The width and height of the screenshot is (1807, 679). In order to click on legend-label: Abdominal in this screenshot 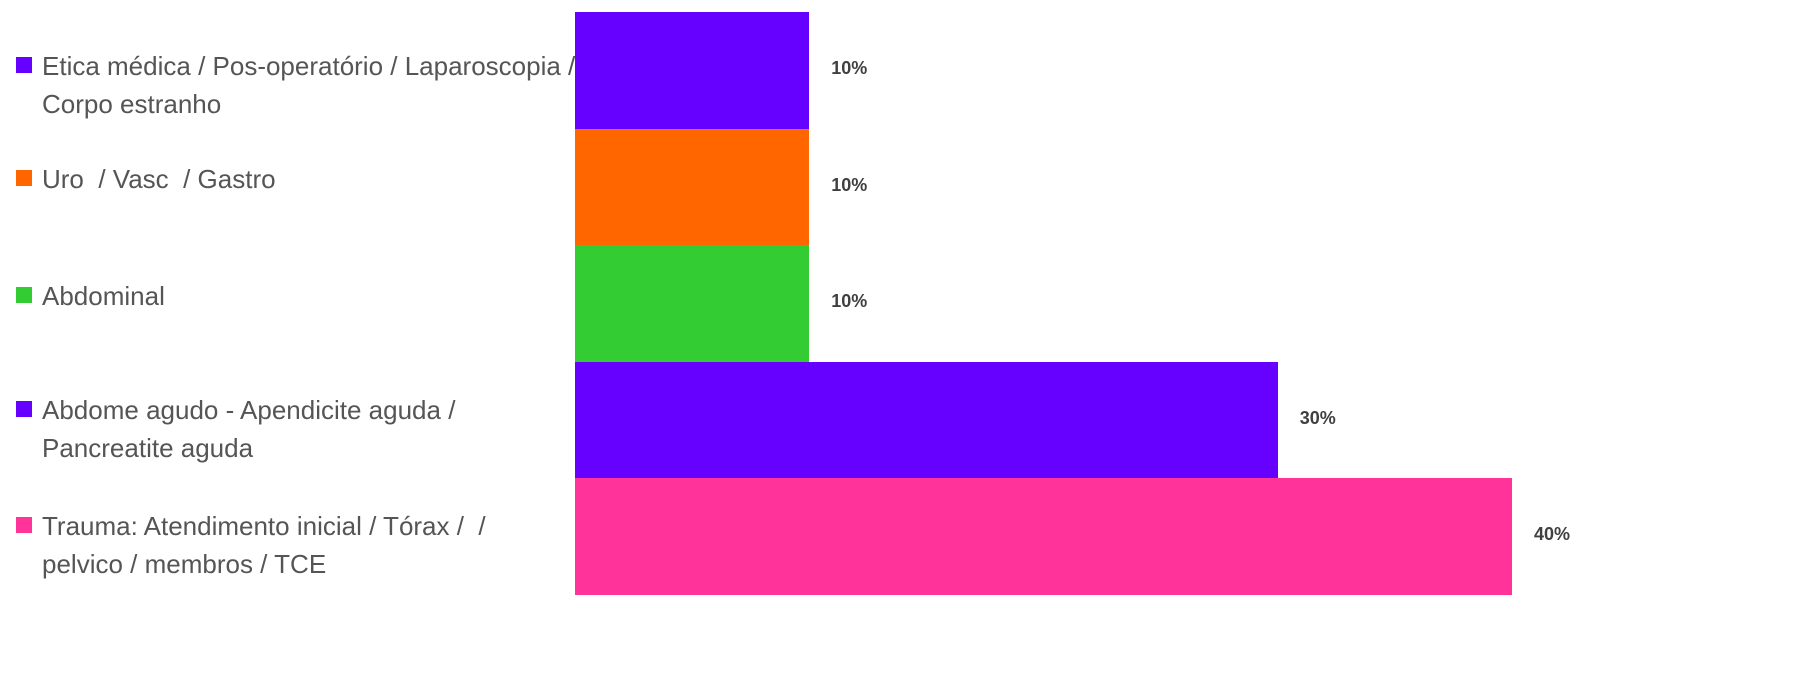, I will do `click(103, 296)`.